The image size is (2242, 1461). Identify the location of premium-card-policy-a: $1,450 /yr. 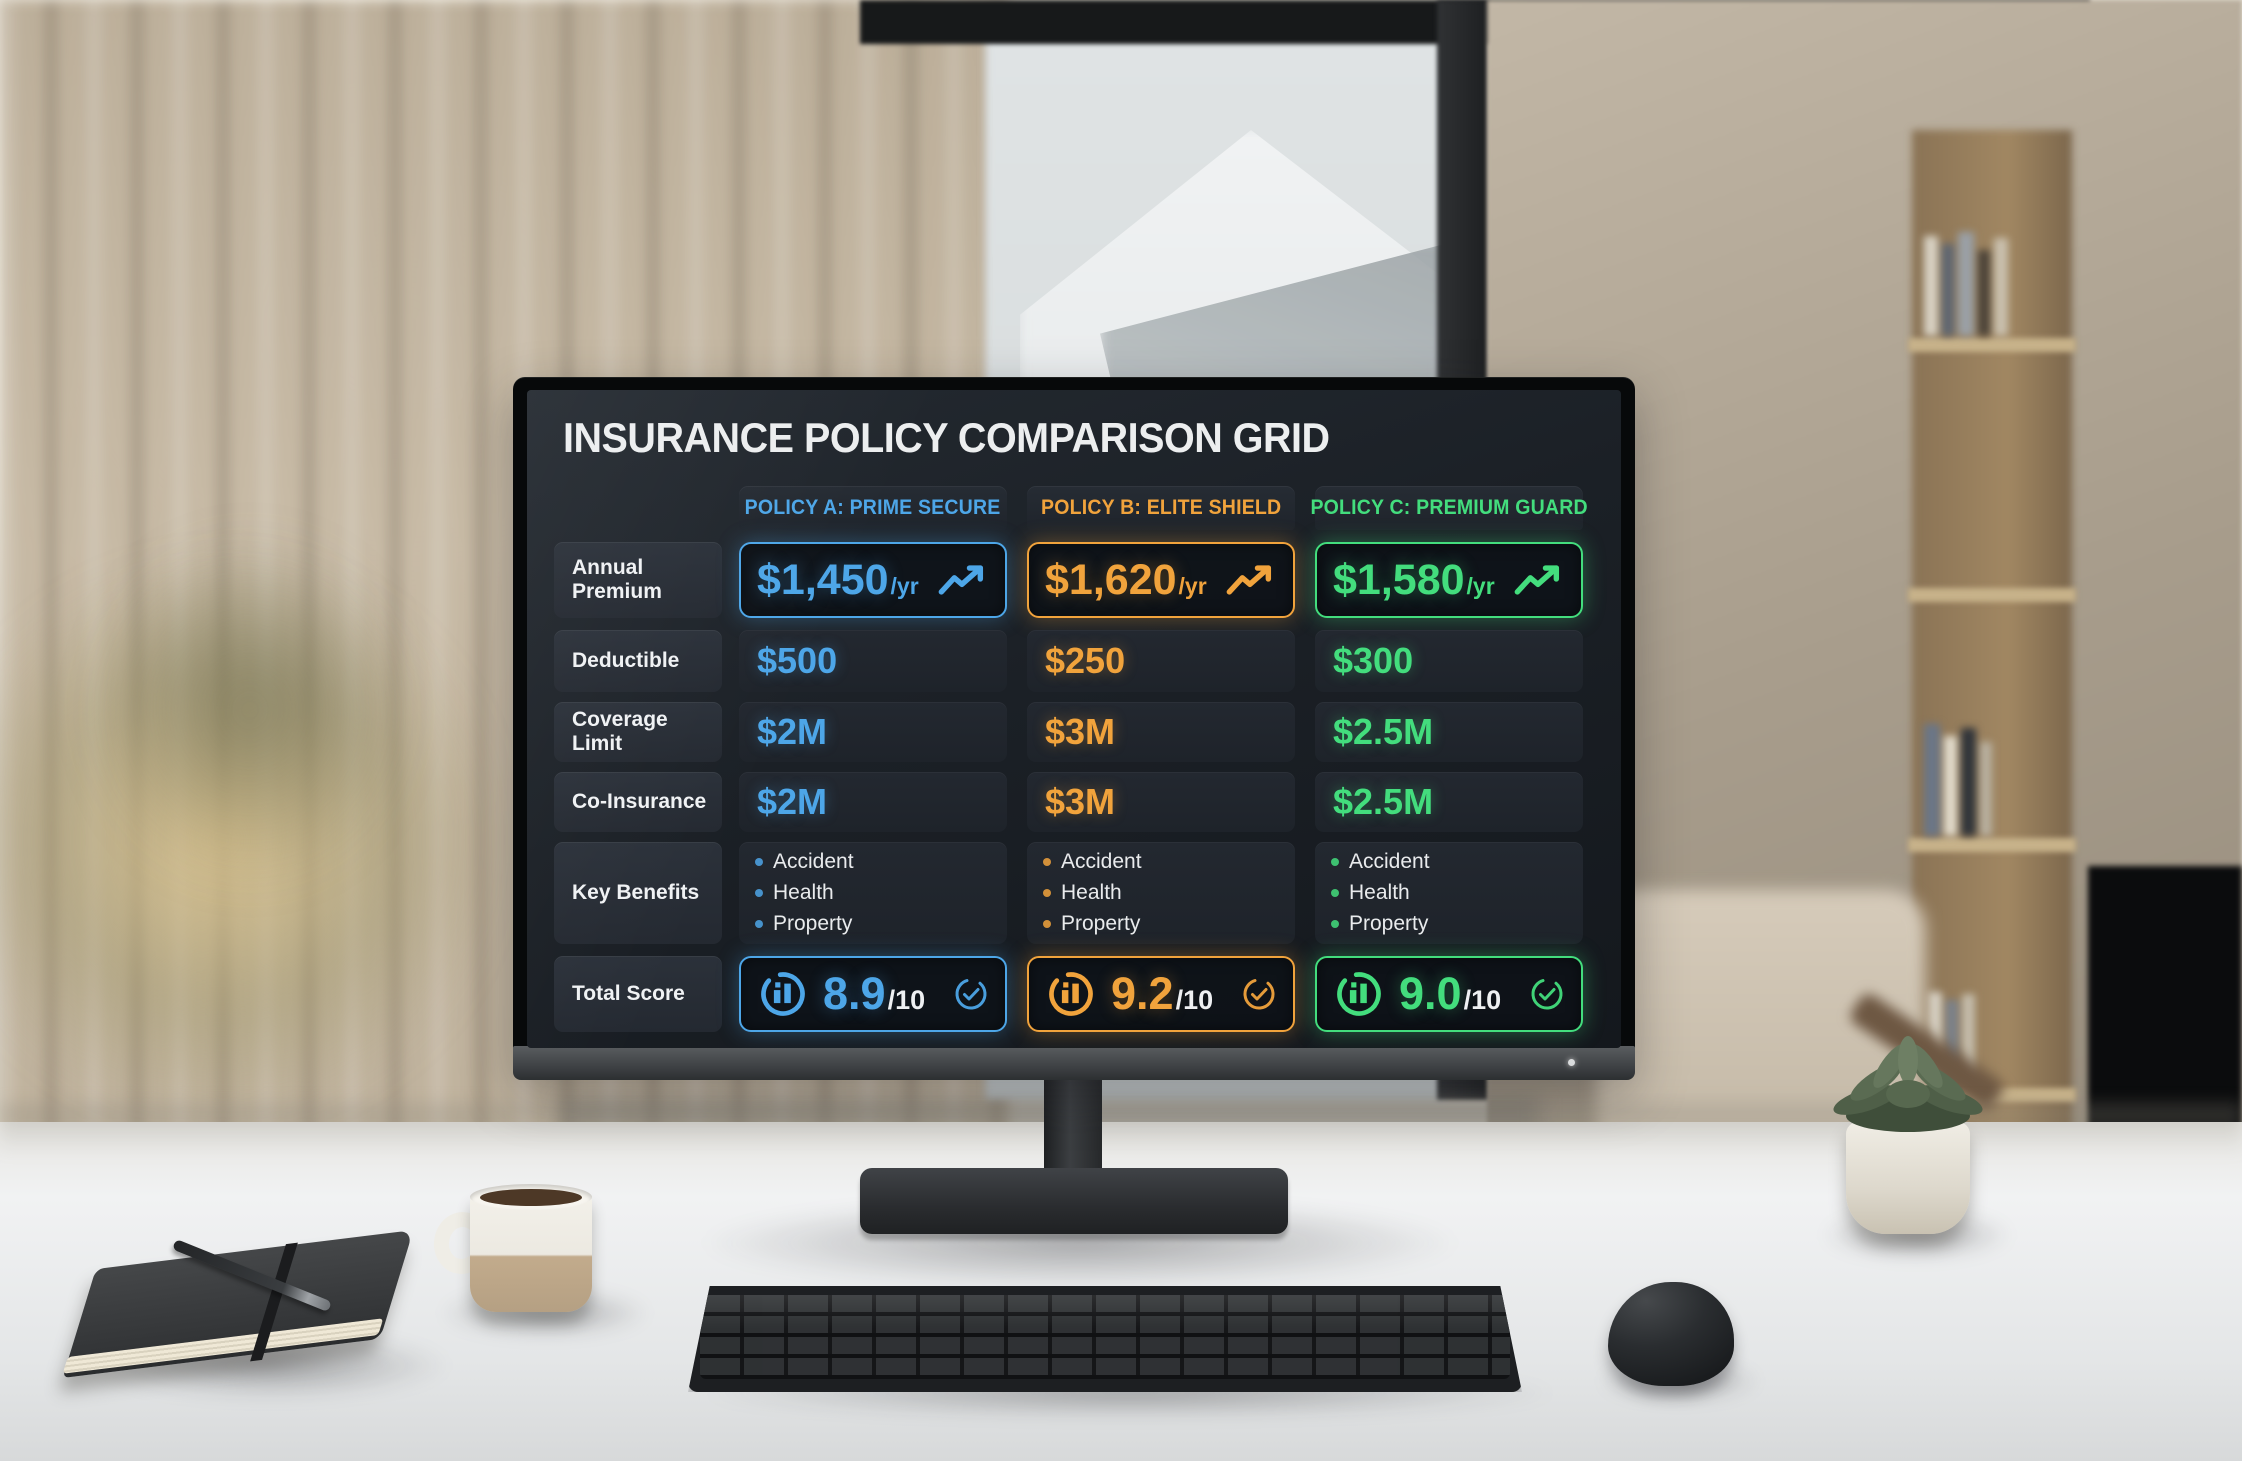
(873, 580).